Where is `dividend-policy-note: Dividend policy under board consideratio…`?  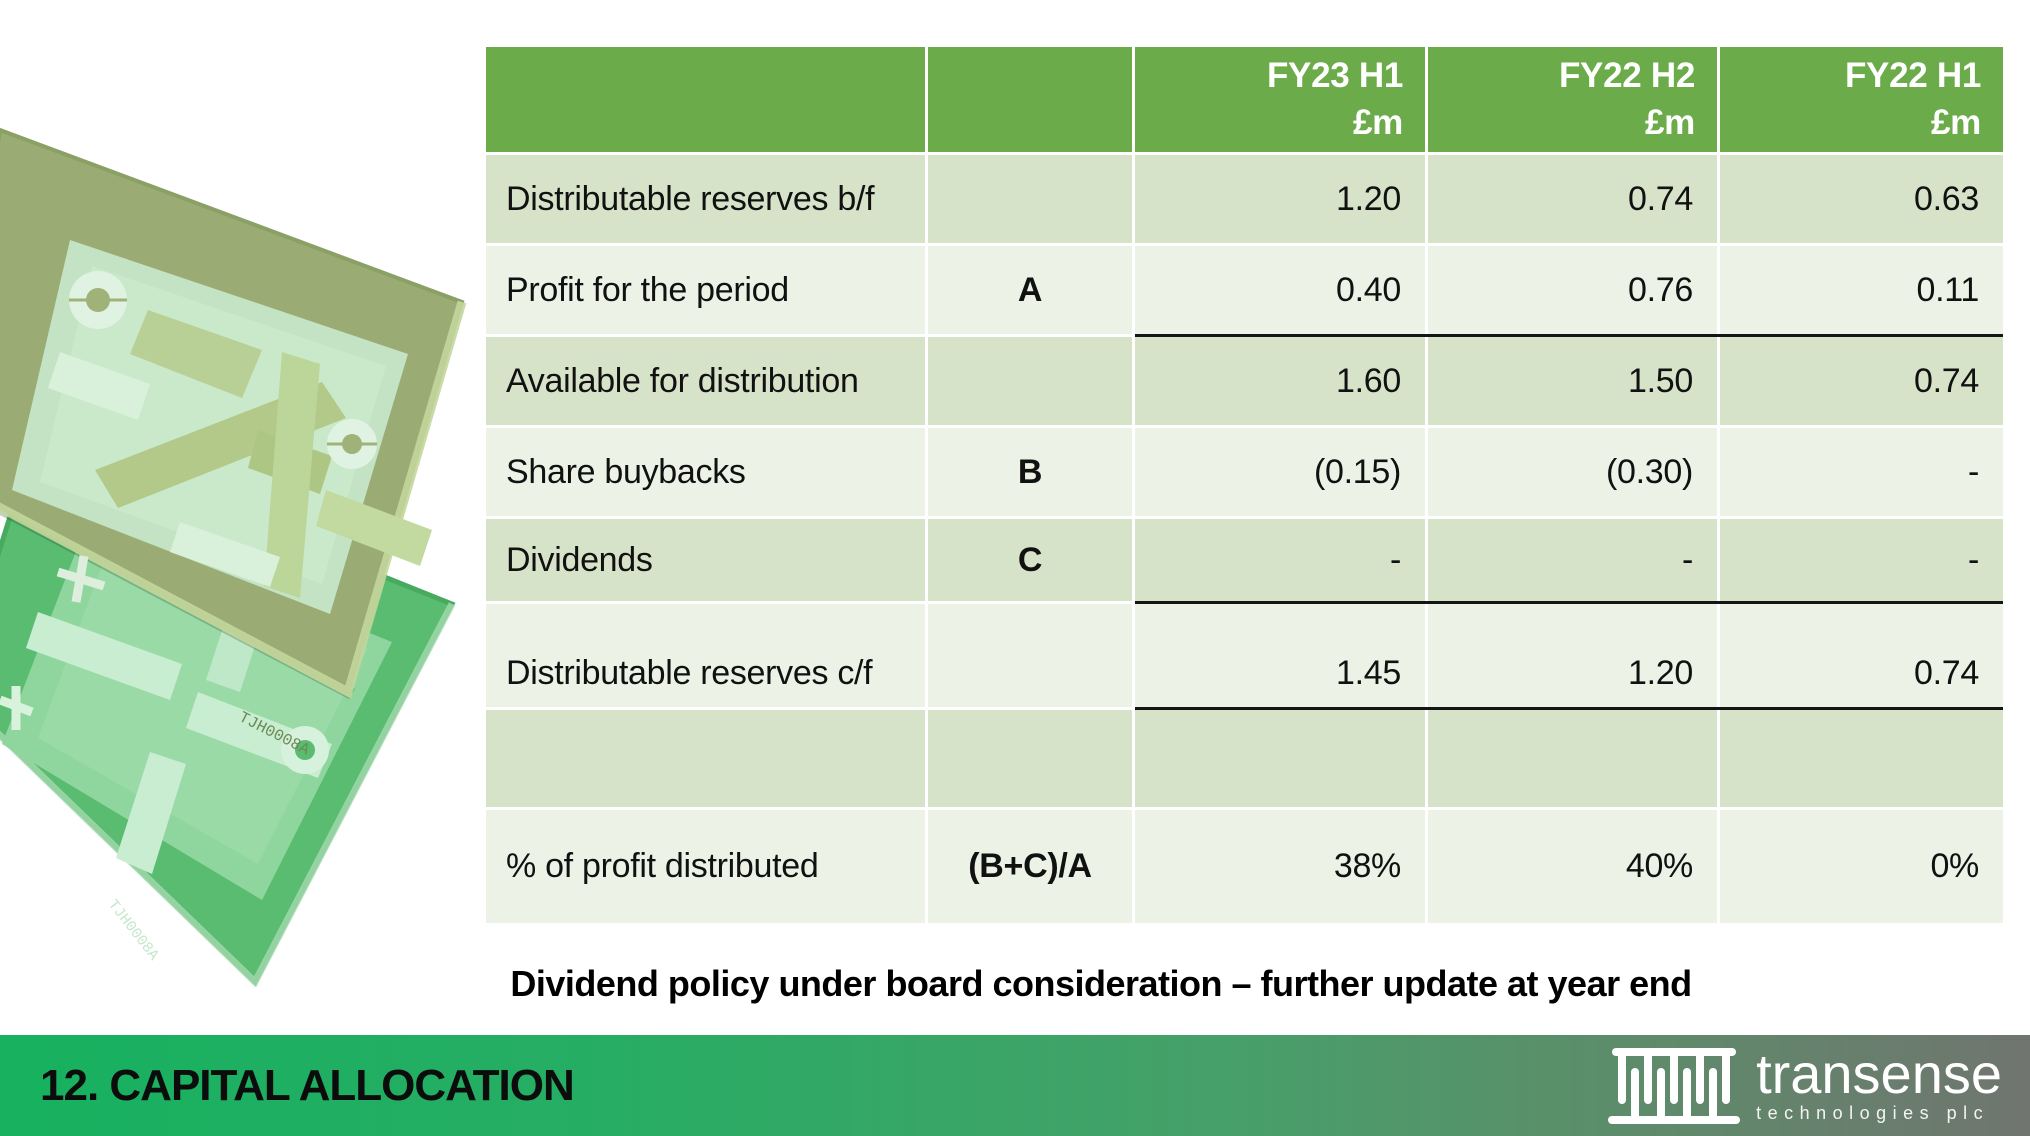
dividend-policy-note: Dividend policy under board consideratio… is located at coordinates (1101, 983).